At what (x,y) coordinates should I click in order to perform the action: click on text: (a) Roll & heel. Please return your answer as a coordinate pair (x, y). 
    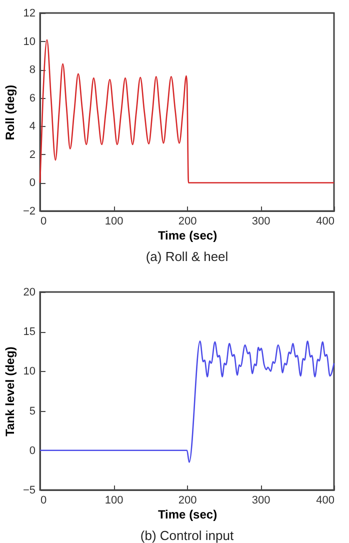
    Looking at the image, I should click on (187, 256).